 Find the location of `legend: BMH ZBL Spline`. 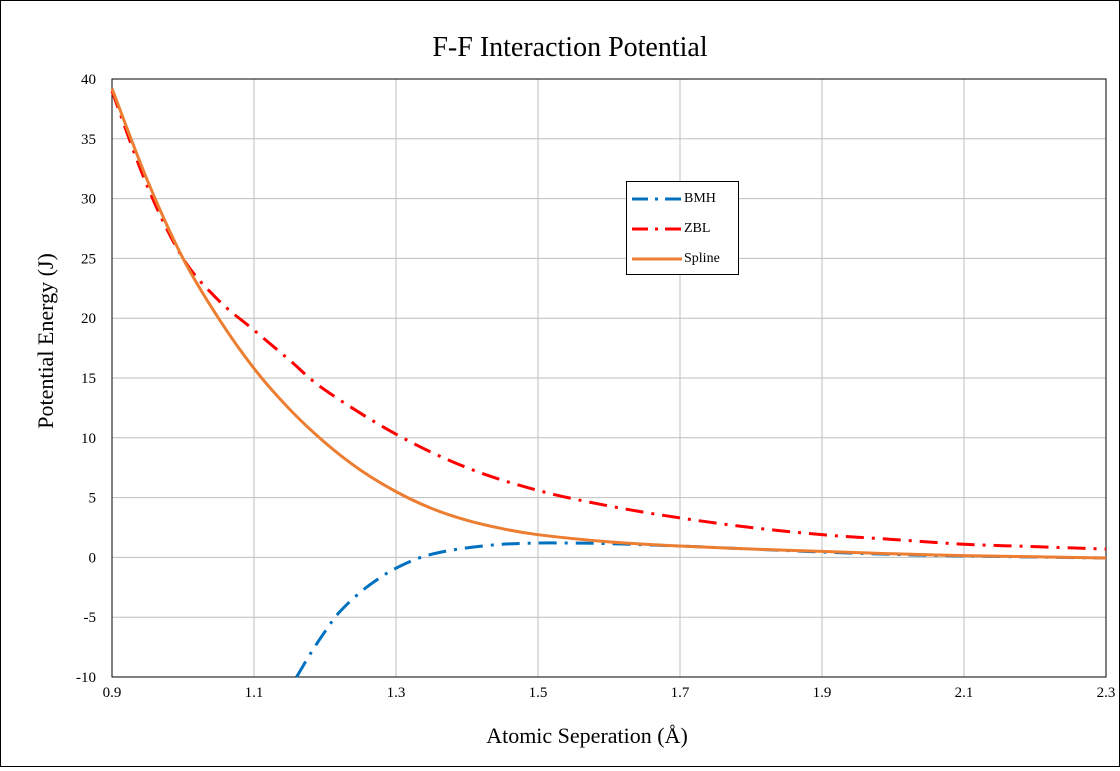

legend: BMH ZBL Spline is located at coordinates (682, 228).